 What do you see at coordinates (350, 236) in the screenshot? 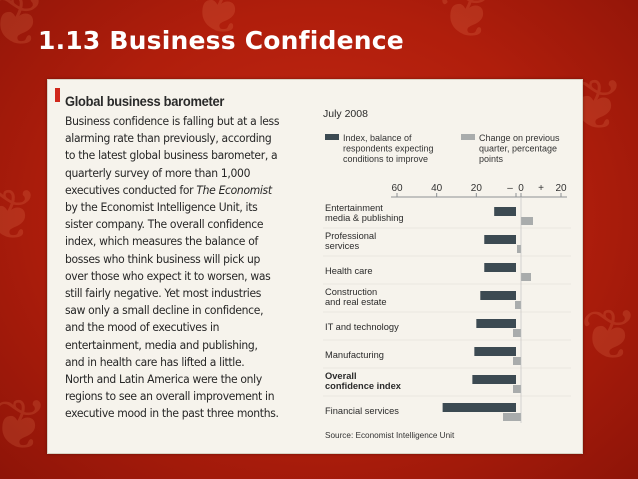
I see `category-label: Professional` at bounding box center [350, 236].